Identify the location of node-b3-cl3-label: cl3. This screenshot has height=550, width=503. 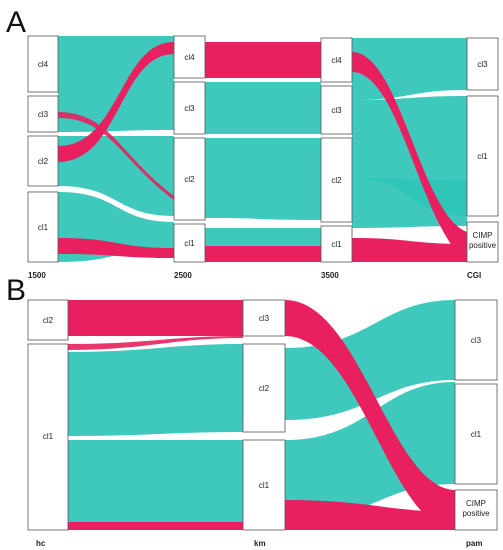
(476, 340).